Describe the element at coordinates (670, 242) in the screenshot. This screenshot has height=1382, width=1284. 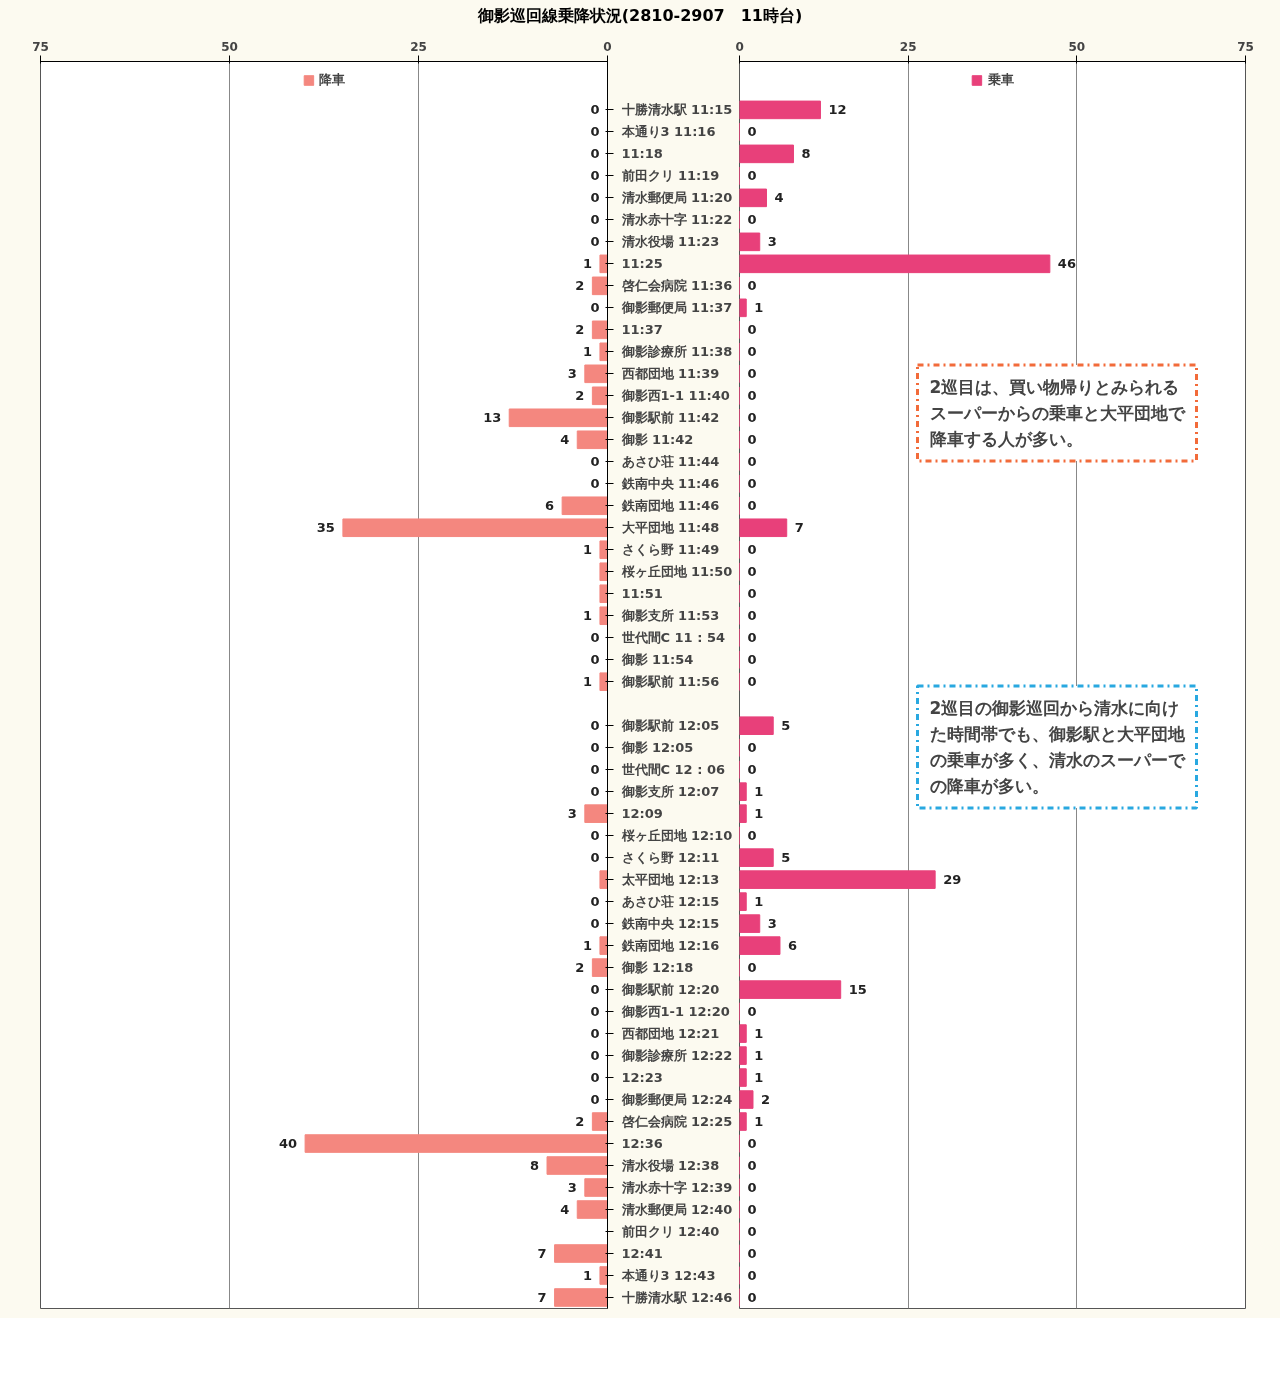
I see `y-tick-label: 清水役場 11:23` at that location.